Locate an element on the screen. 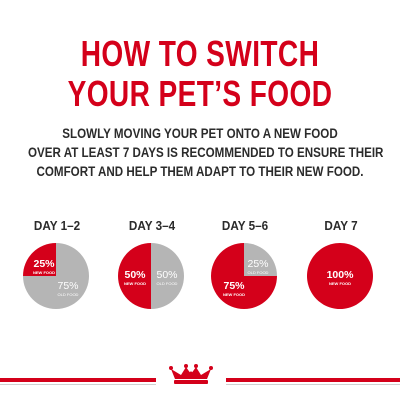 The image size is (400, 400). new-value: 50% is located at coordinates (135, 275).